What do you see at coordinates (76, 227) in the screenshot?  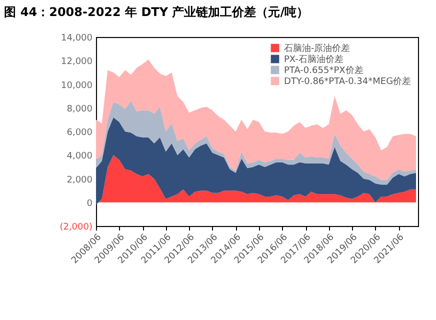 I see `y-tick-label: (2,000)` at bounding box center [76, 227].